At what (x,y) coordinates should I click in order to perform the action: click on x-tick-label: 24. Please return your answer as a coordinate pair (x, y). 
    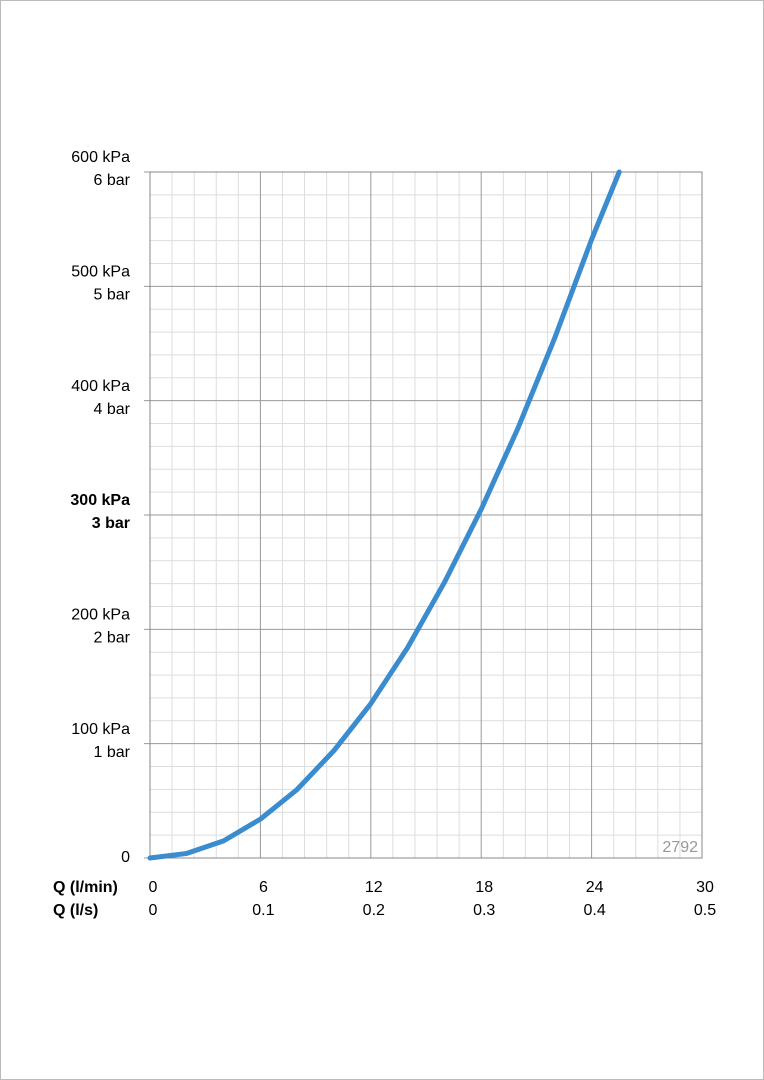
    Looking at the image, I should click on (595, 887).